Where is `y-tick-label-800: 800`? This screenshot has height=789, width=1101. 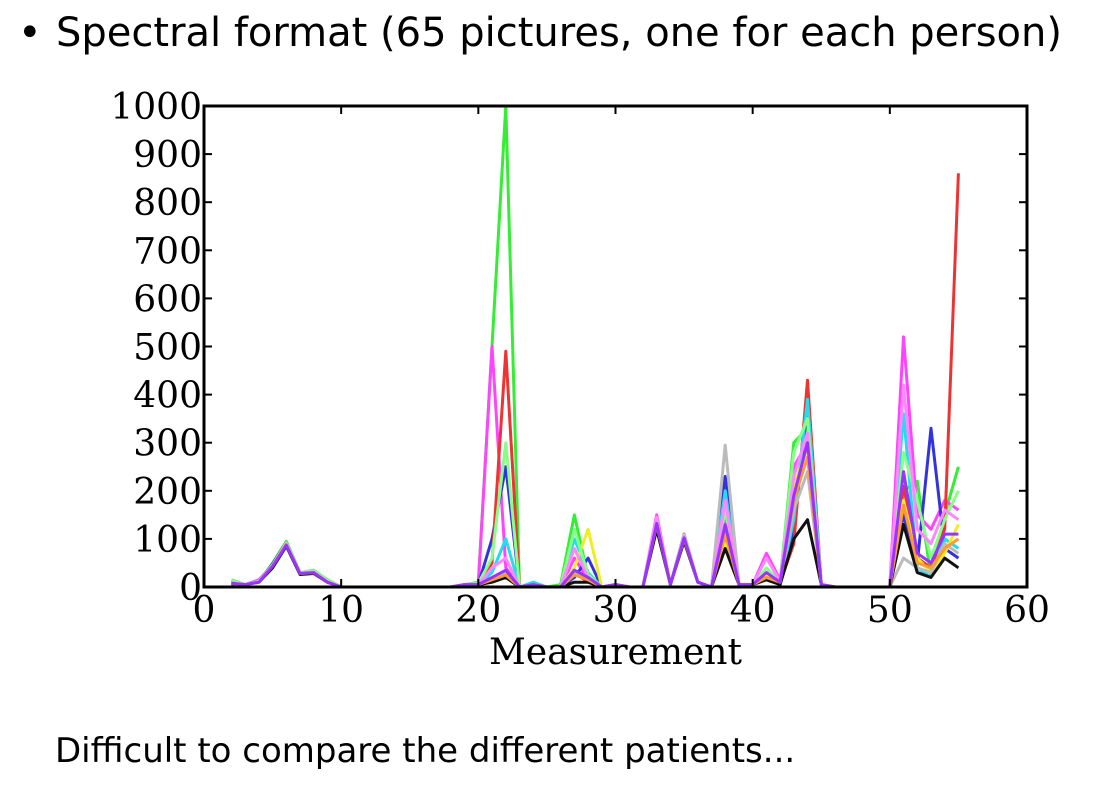 y-tick-label-800: 800 is located at coordinates (167, 203).